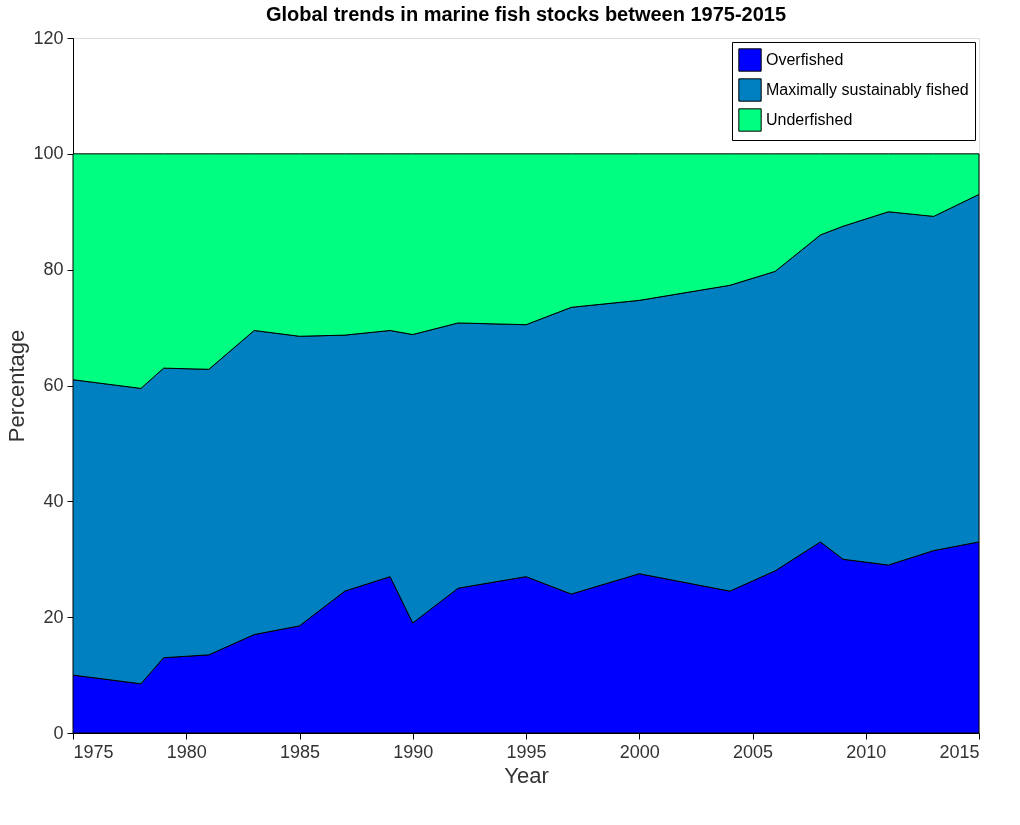 This screenshot has height=825, width=1020. Describe the element at coordinates (526, 14) in the screenshot. I see `chart-title: Global trends in marine fish stocks between 1975-2015` at that location.